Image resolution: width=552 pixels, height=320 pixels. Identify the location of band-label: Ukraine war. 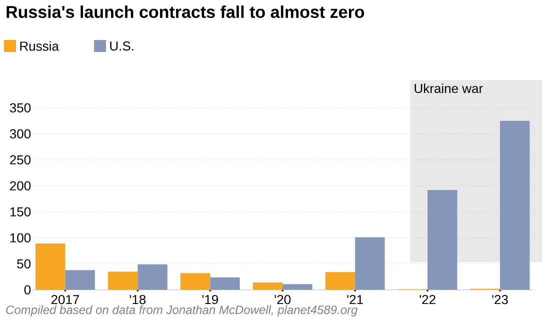
(448, 89).